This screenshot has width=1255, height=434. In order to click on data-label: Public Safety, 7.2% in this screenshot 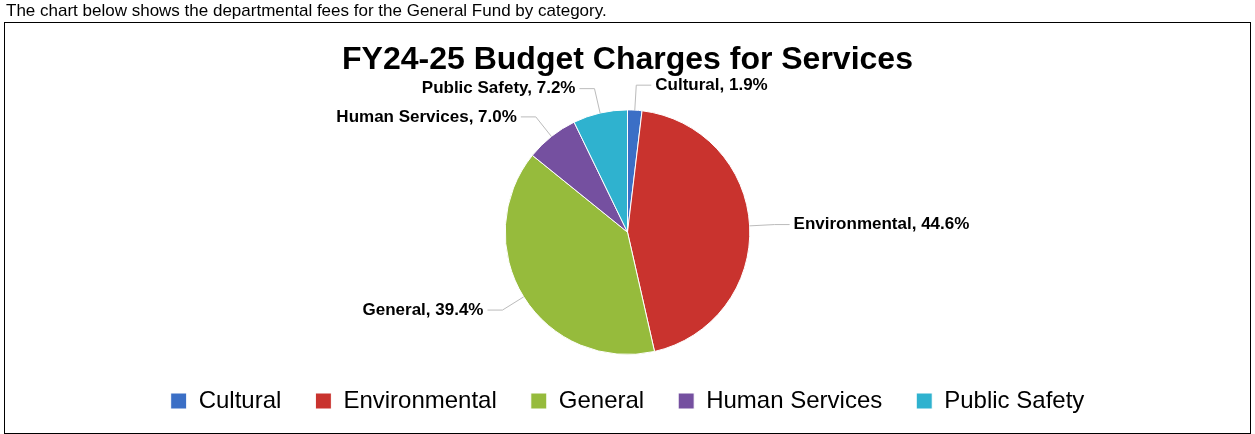, I will do `click(498, 88)`.